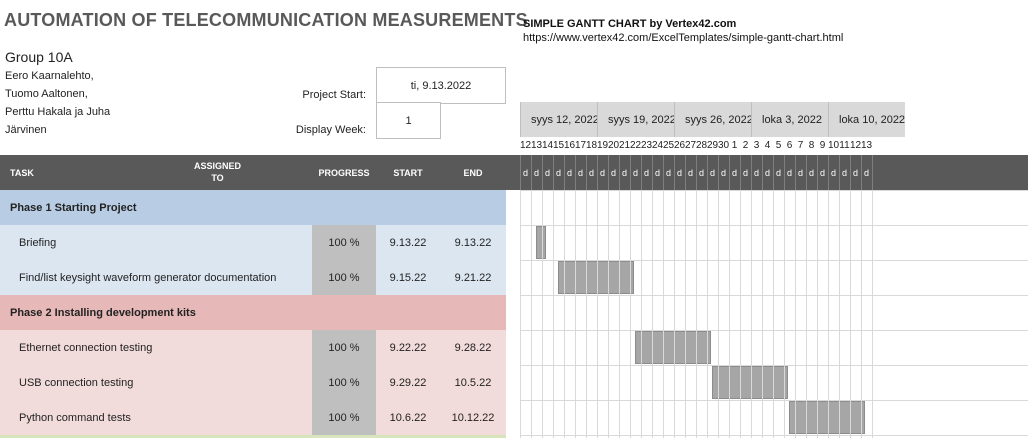 The image size is (1028, 438). Describe the element at coordinates (625, 145) in the screenshot. I see `day-number: 21` at that location.